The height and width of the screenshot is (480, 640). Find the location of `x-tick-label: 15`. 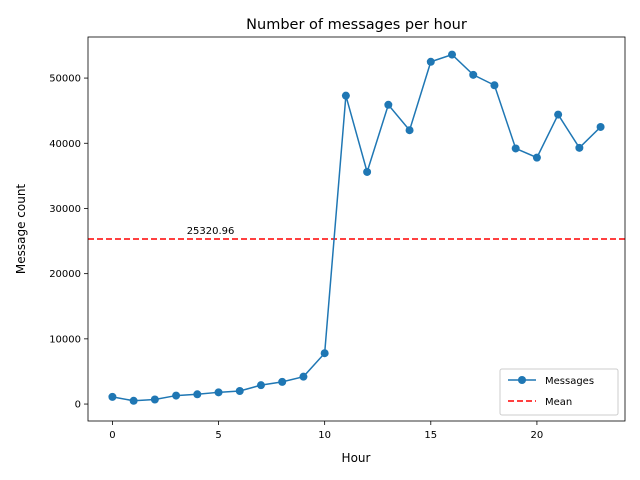

x-tick-label: 15 is located at coordinates (430, 435).